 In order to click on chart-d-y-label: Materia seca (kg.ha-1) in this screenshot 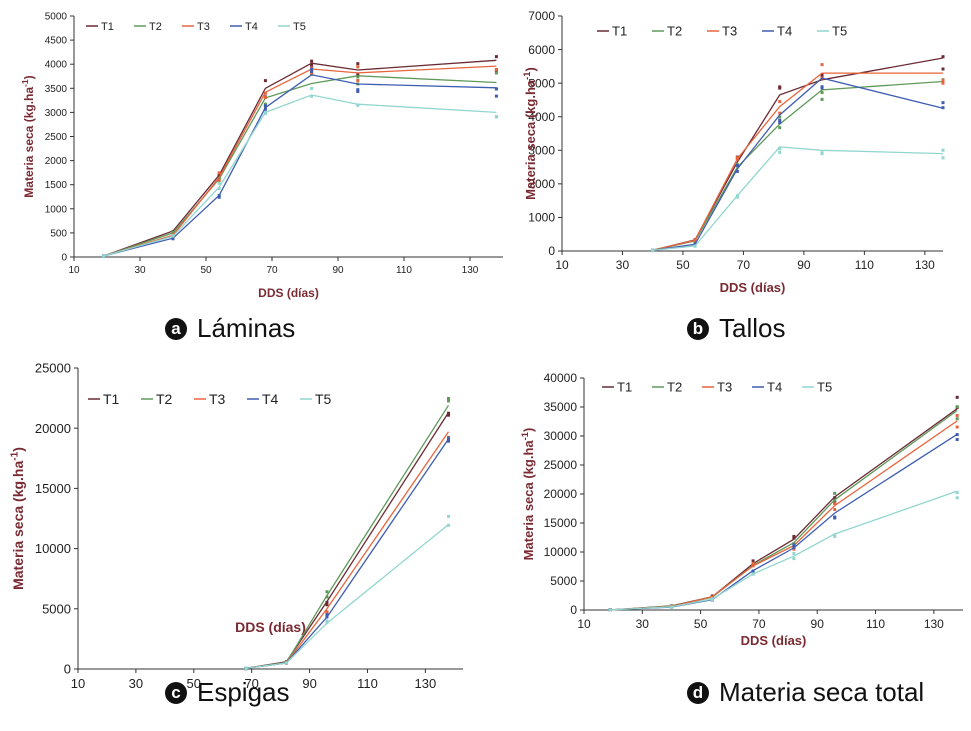, I will do `click(528, 494)`.